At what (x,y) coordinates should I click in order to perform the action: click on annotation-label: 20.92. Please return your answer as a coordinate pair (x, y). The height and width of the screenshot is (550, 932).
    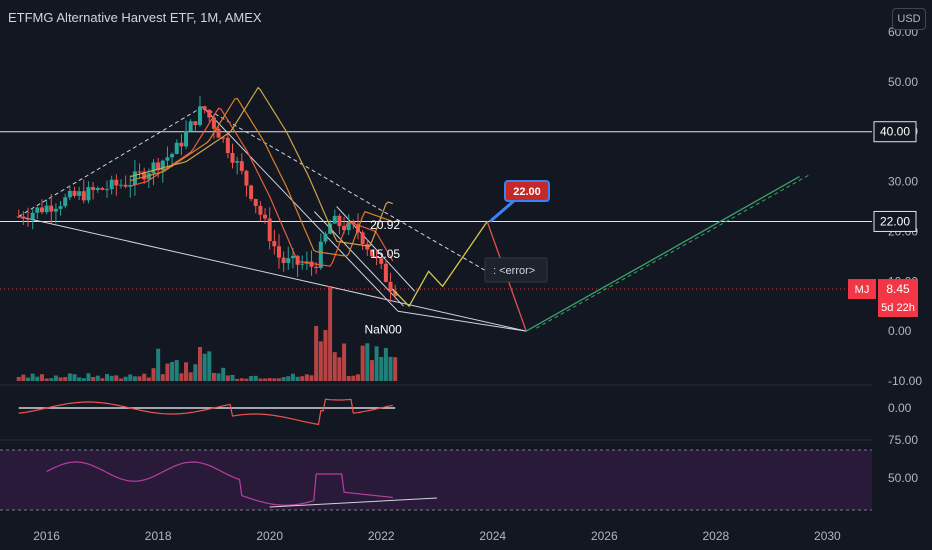
    Looking at the image, I should click on (385, 225).